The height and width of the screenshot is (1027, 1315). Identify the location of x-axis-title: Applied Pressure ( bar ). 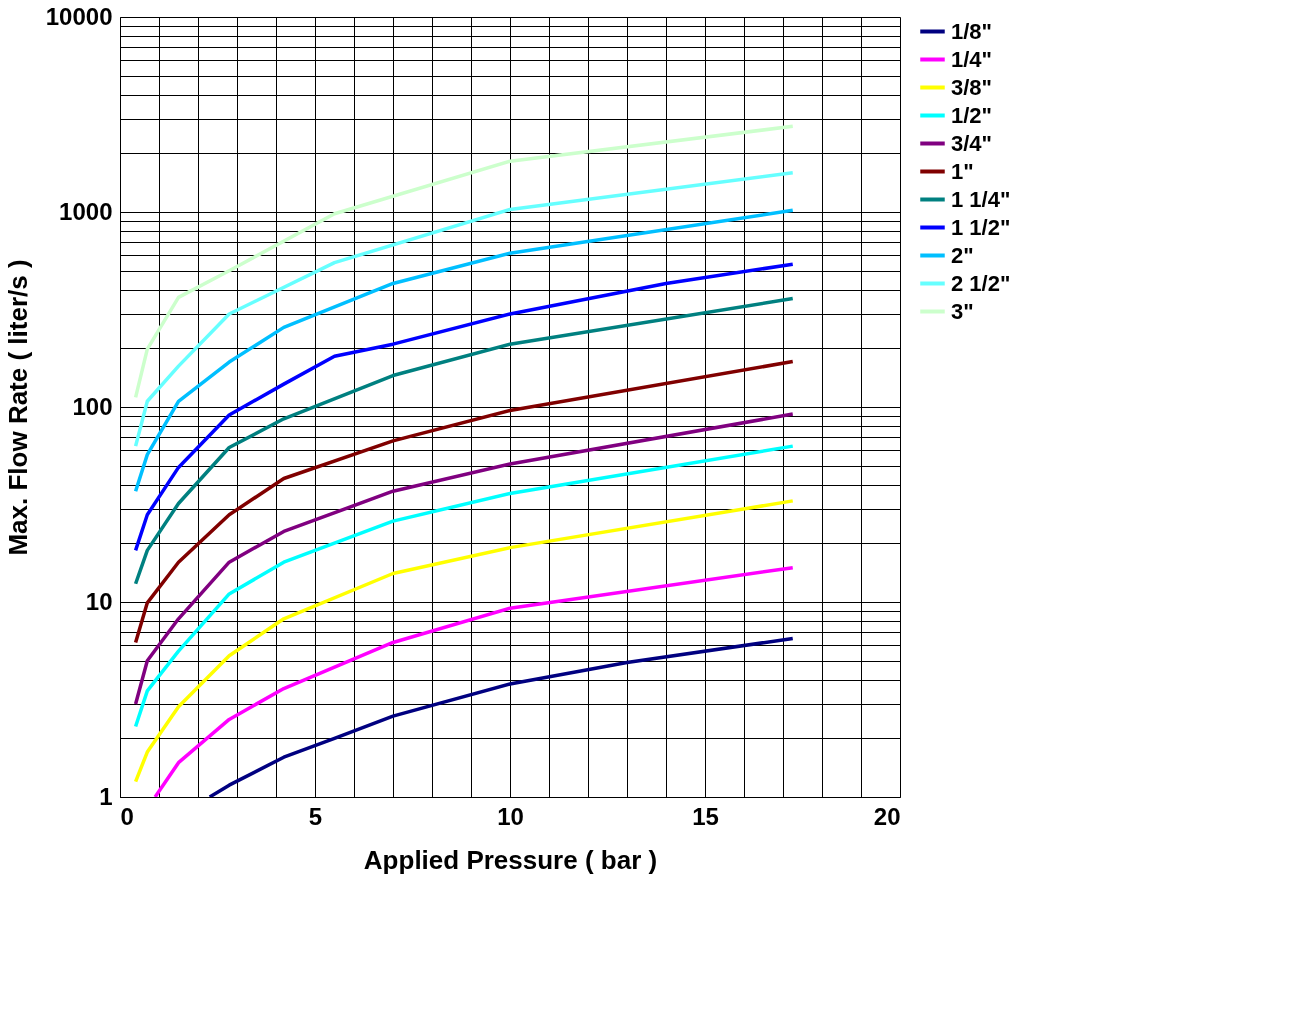
(510, 859).